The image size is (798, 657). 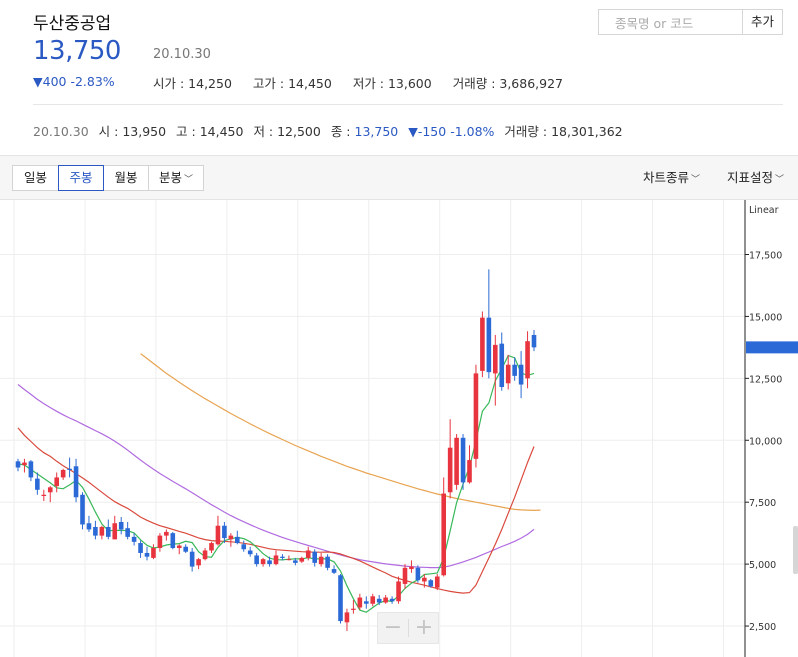 What do you see at coordinates (795, 550) in the screenshot?
I see `scrollbar-handle` at bounding box center [795, 550].